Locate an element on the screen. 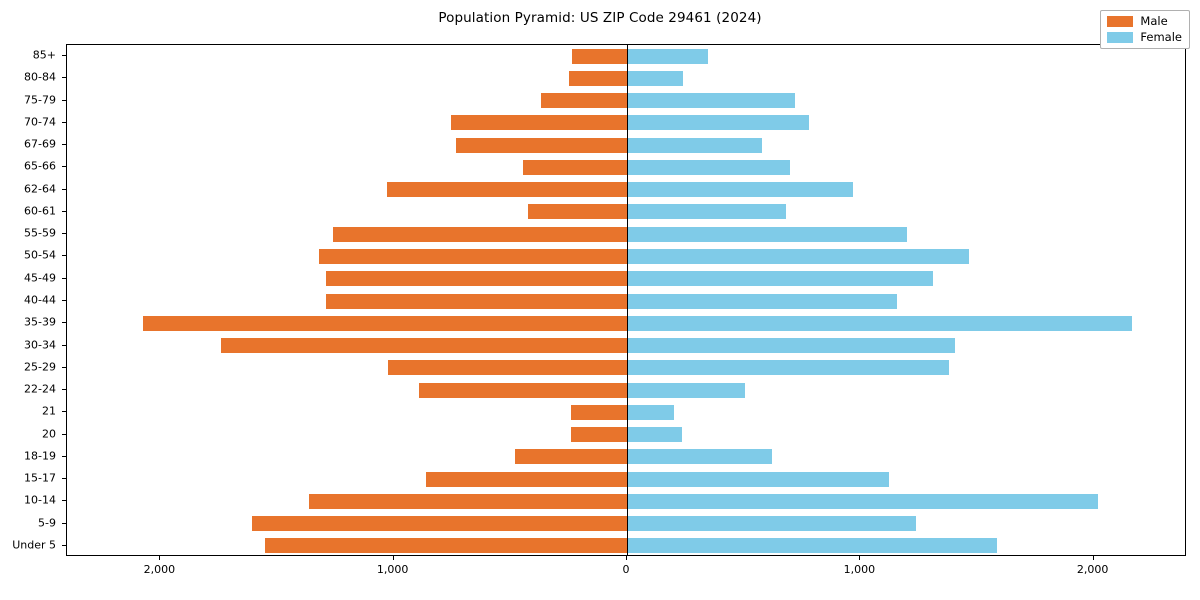  y-tick-label-75-79: 75-79 is located at coordinates (40, 100).